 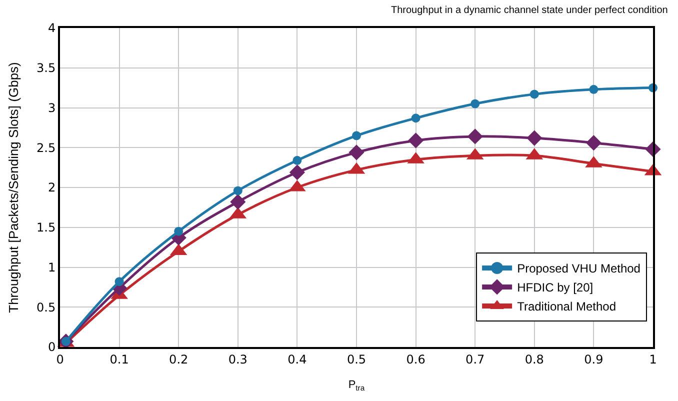 I want to click on y-tick-label: 2, so click(x=52, y=187).